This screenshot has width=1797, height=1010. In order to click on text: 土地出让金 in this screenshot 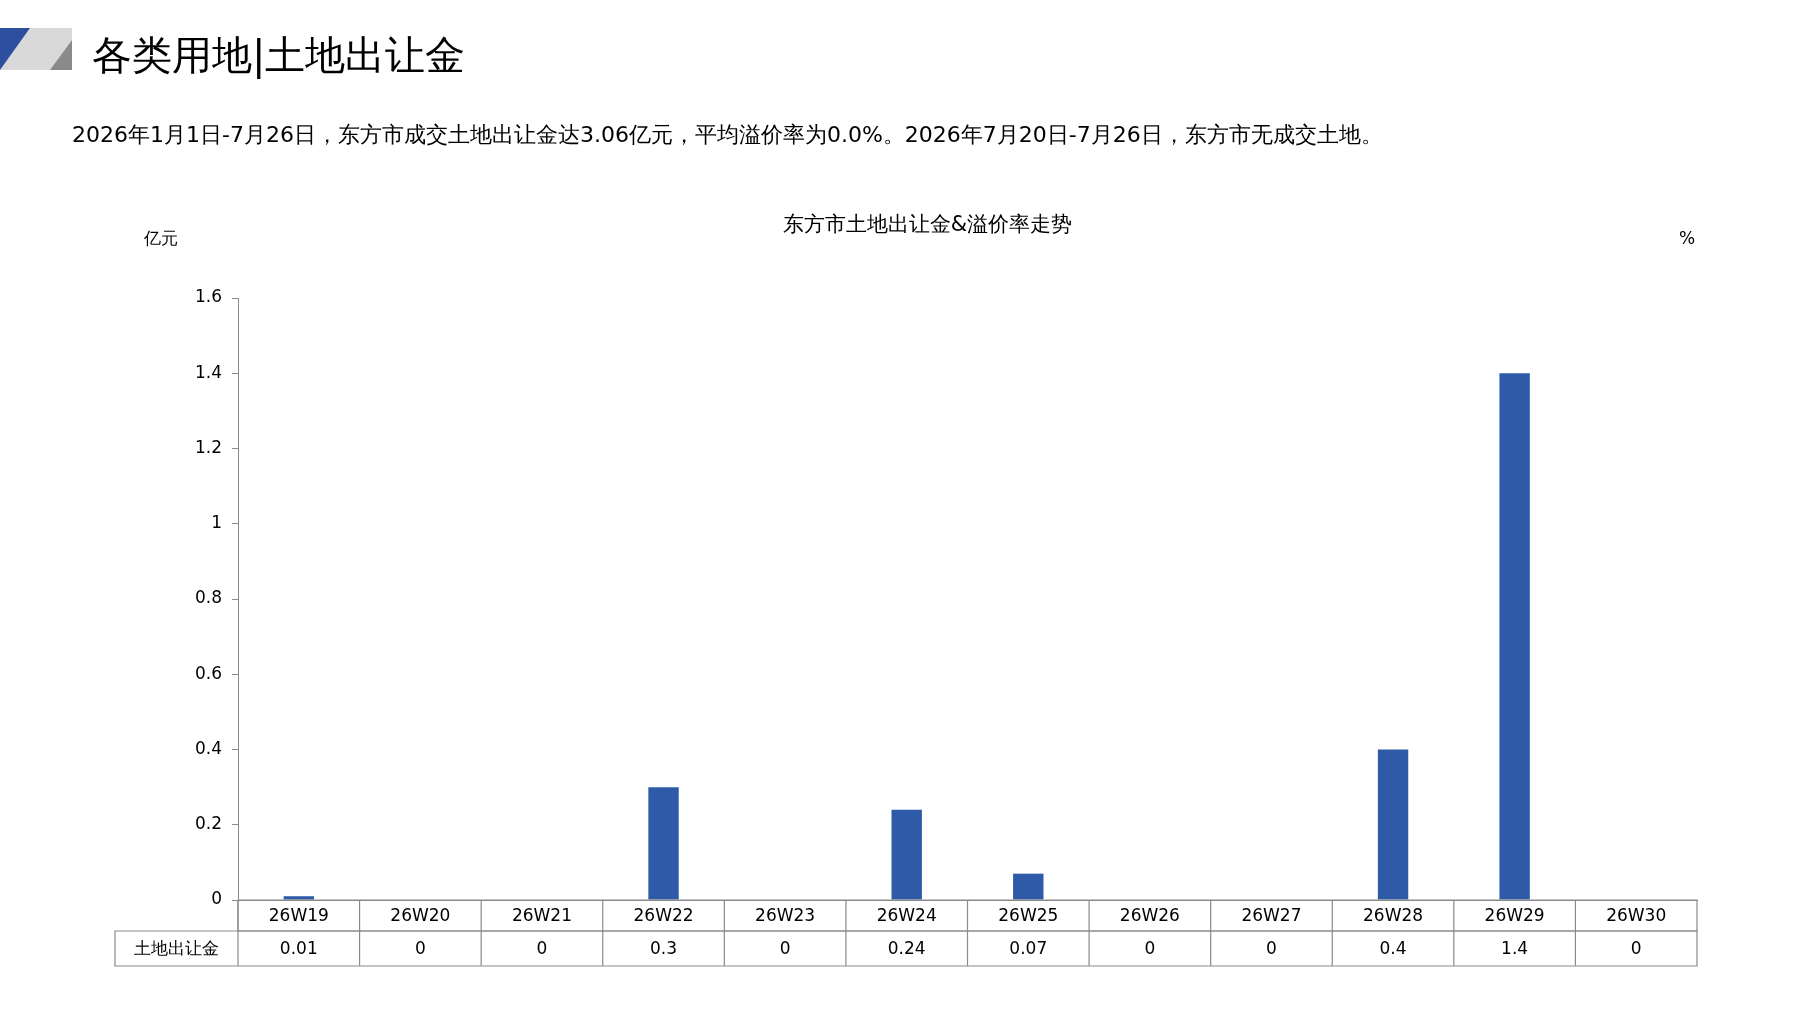, I will do `click(176, 947)`.